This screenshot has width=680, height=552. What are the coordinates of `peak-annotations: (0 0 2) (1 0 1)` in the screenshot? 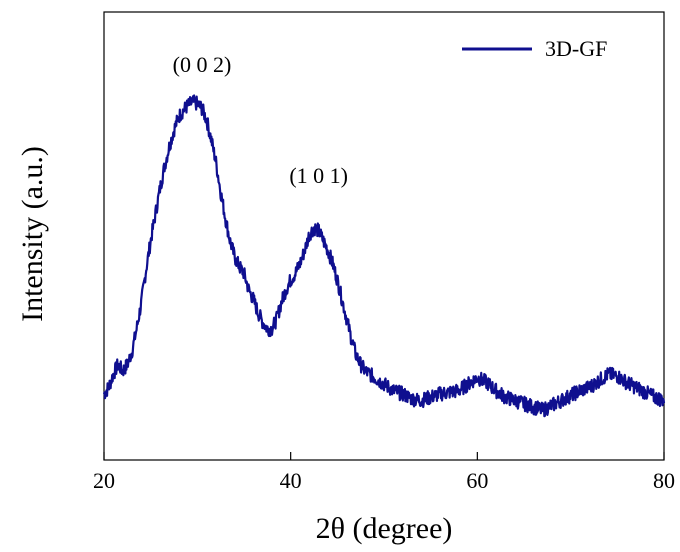 It's located at (260, 120).